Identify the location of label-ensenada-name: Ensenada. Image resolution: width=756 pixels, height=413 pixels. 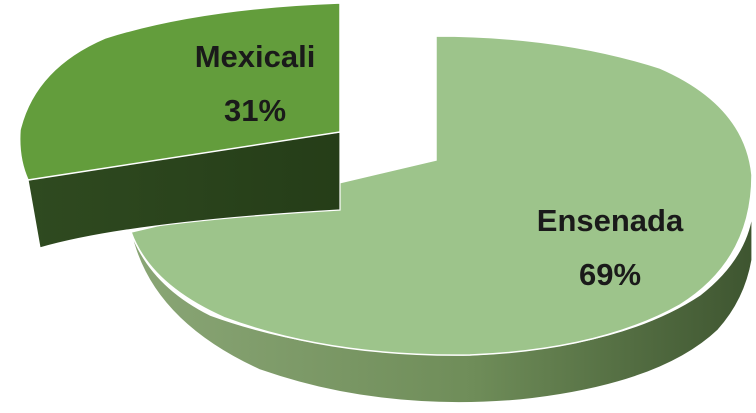
(610, 220).